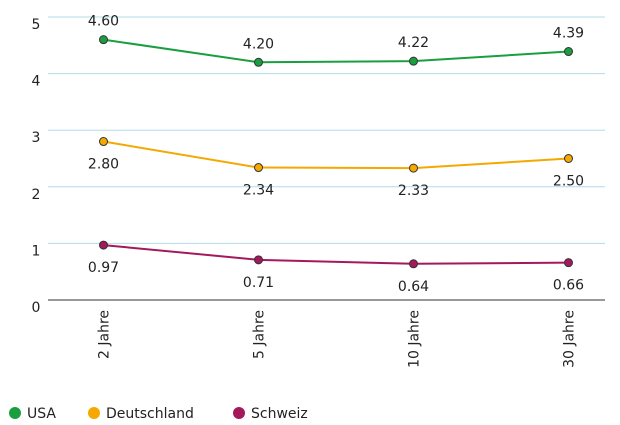 Image resolution: width=620 pixels, height=425 pixels. I want to click on data-label: 4.60, so click(103, 22).